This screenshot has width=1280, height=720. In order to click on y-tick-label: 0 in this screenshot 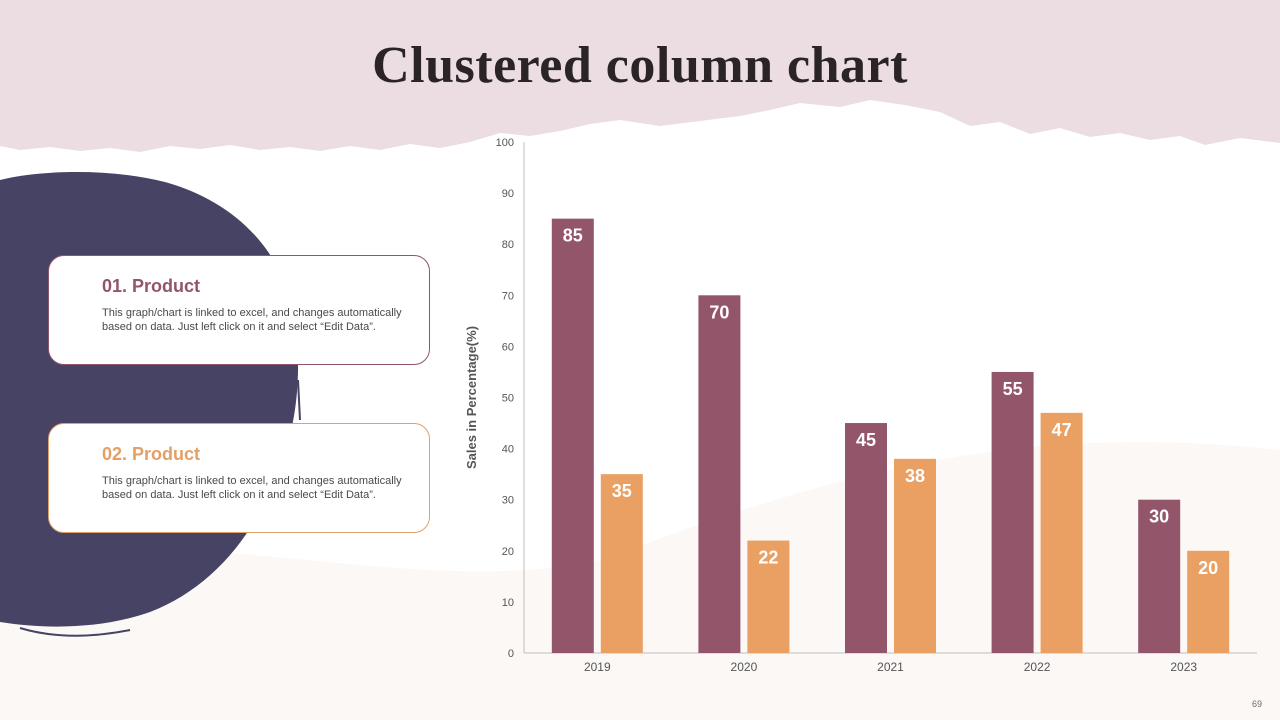, I will do `click(511, 654)`.